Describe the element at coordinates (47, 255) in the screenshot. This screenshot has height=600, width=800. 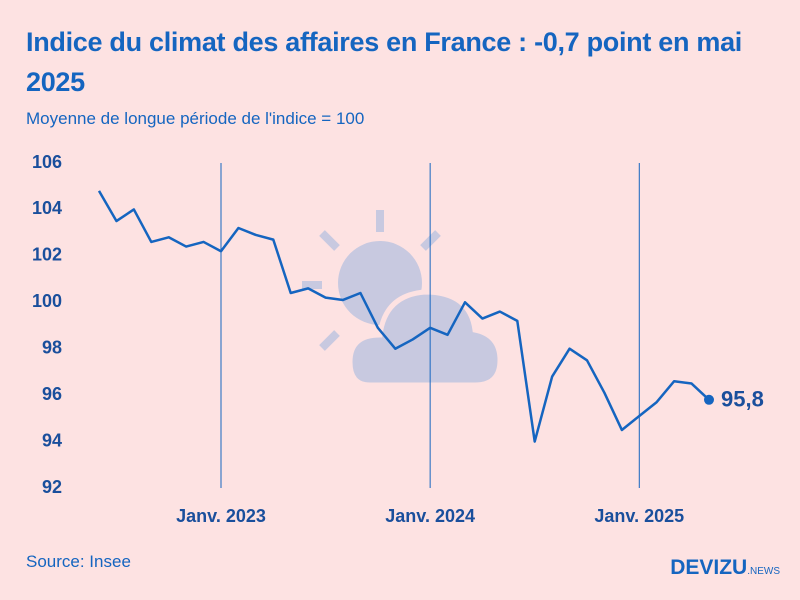
I see `y-tick-label: 102` at that location.